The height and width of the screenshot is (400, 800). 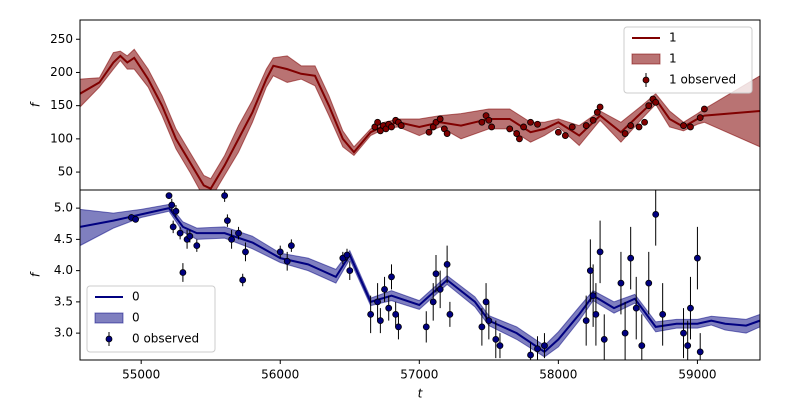 What do you see at coordinates (673, 38) in the screenshot?
I see `legend-label: 1` at bounding box center [673, 38].